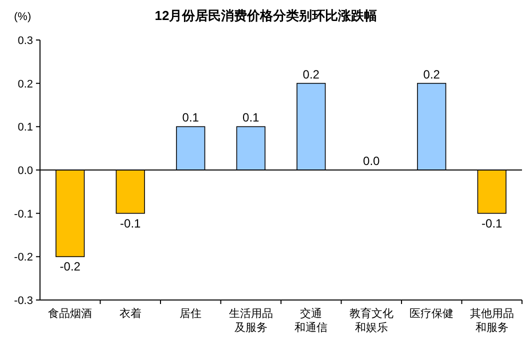  I want to click on x-tick-label: 交通和通信, so click(311, 320).